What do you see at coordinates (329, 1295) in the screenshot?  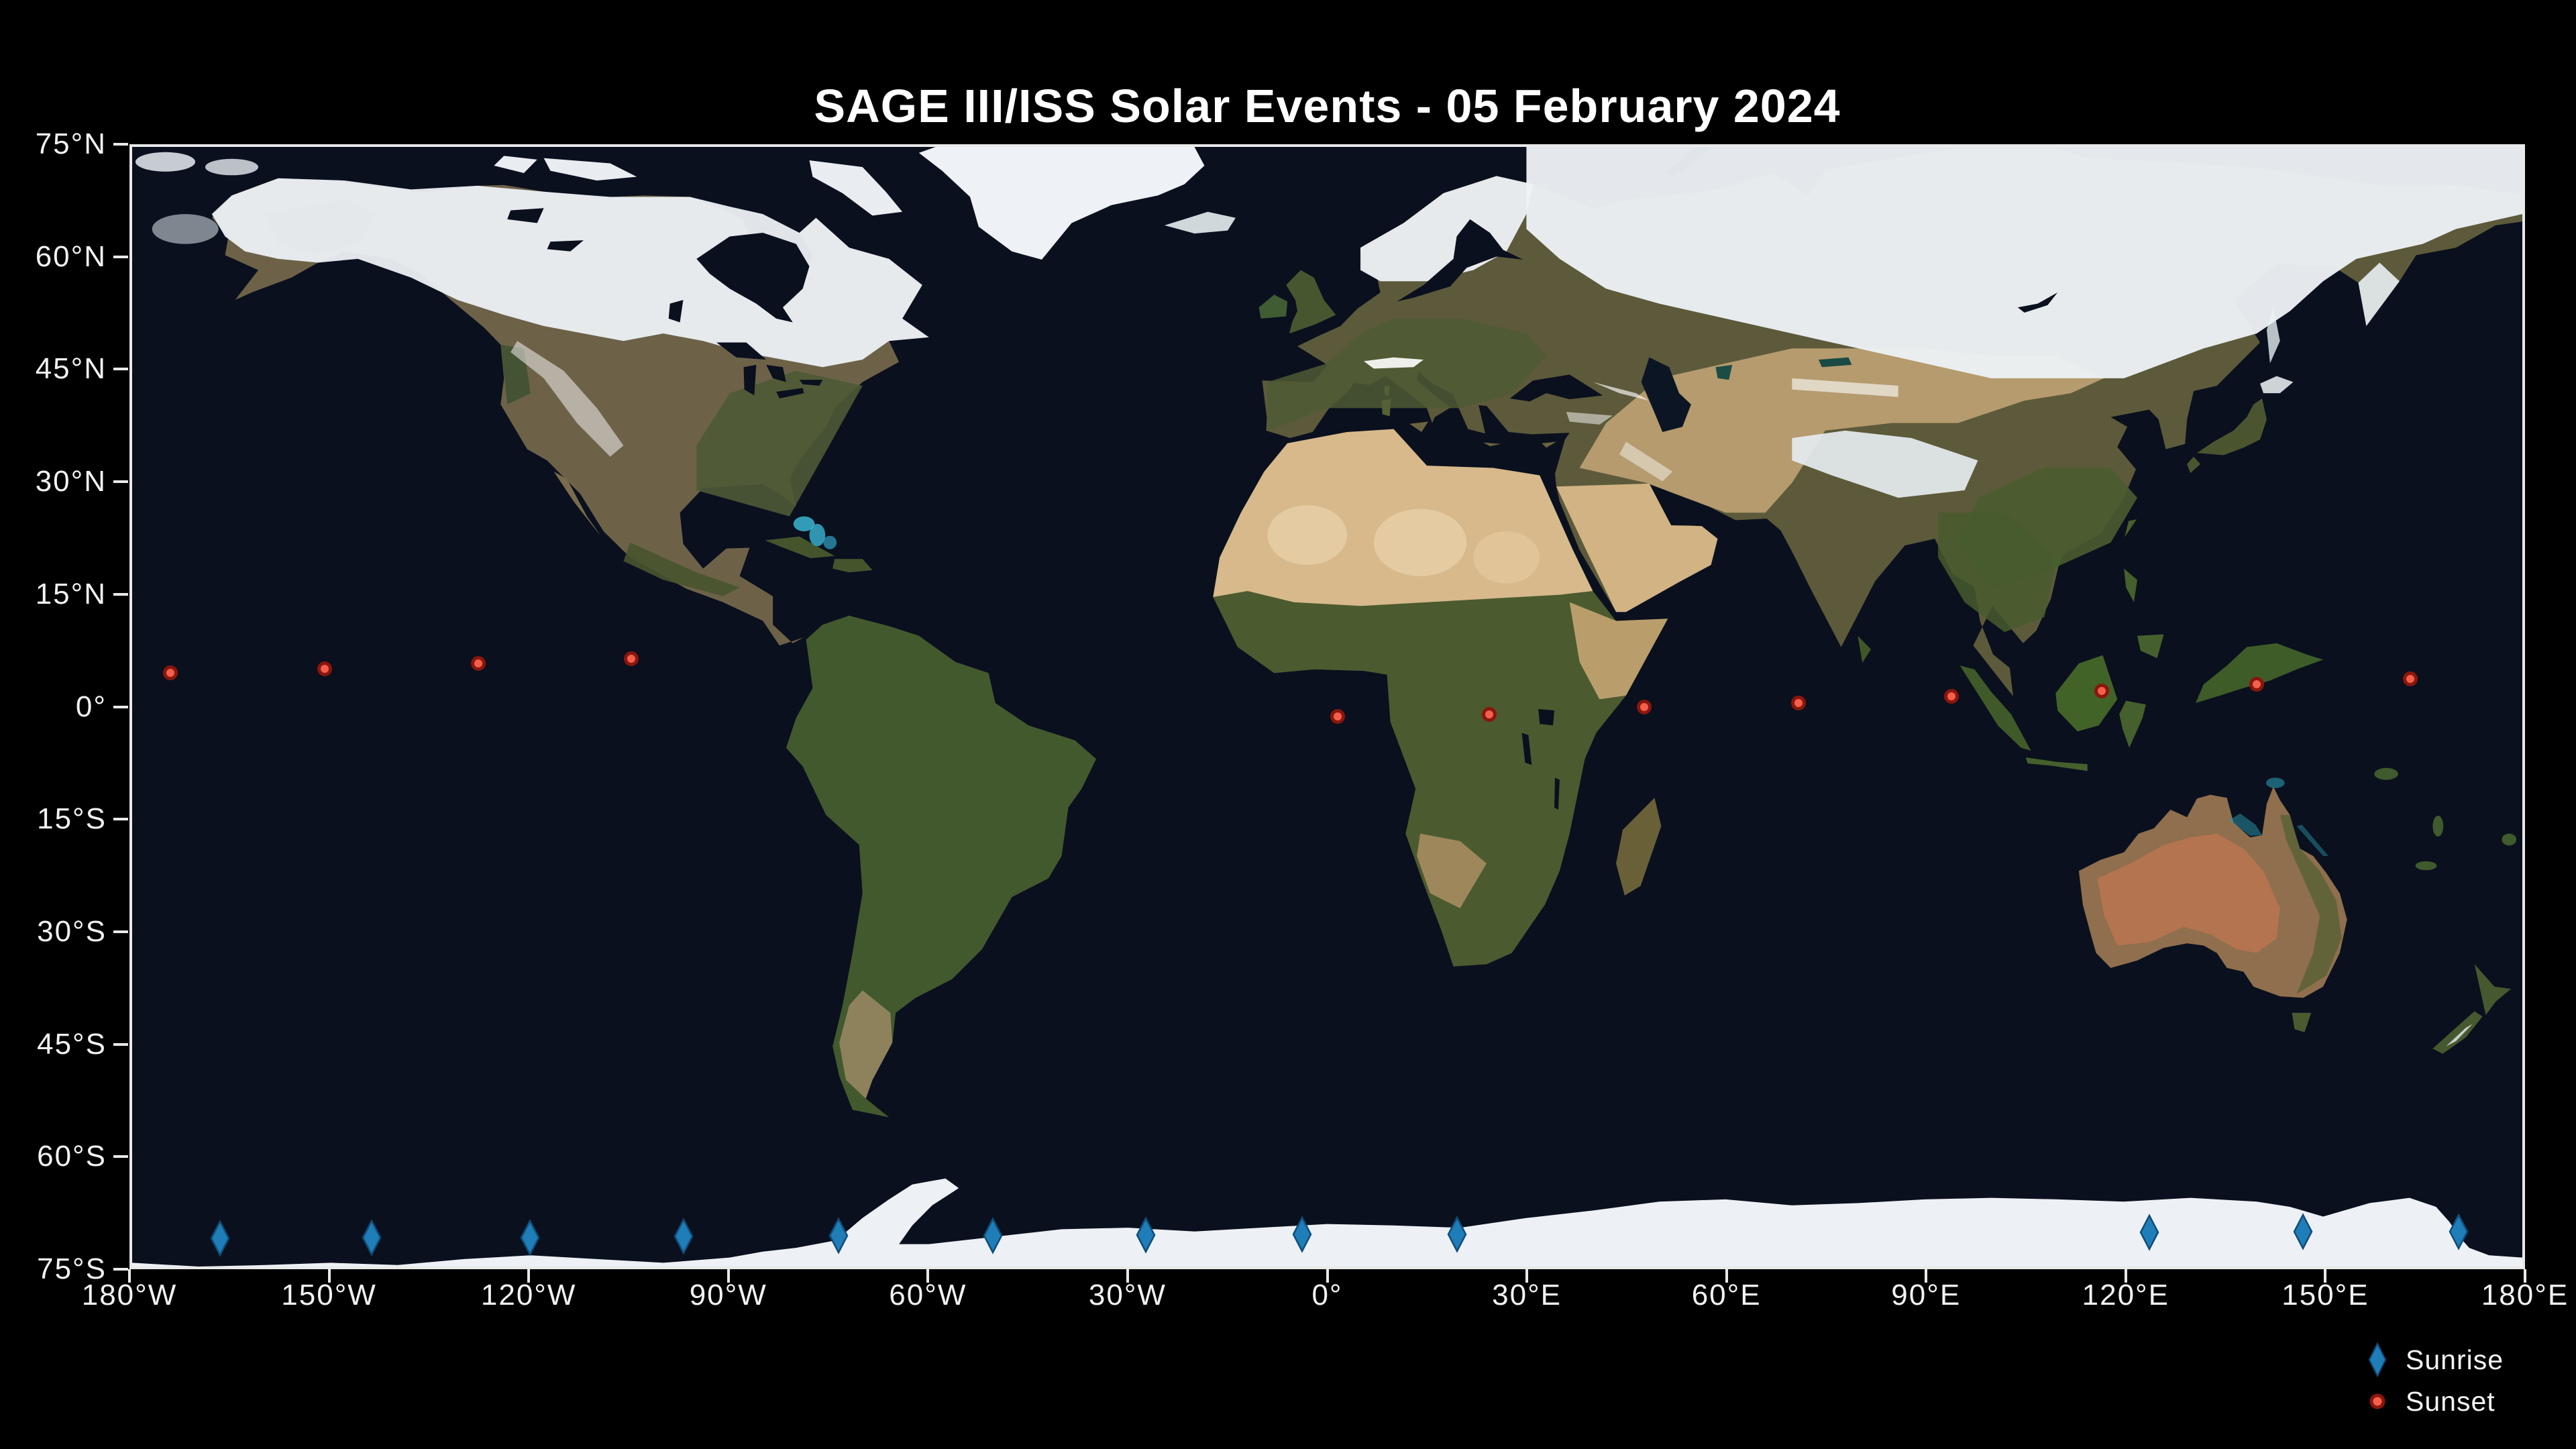 I see `x-axis-label: 150°W` at bounding box center [329, 1295].